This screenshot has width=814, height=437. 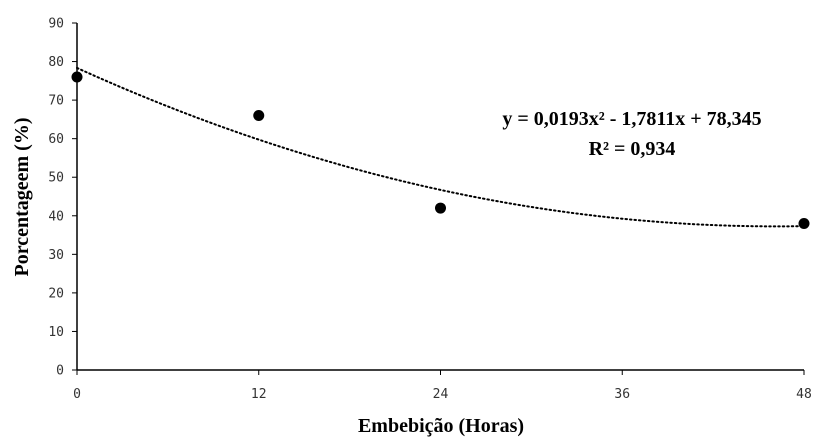 I want to click on y-tick-labels: 0 10 20 30 40 50 60 70 80 90, so click(x=62, y=198).